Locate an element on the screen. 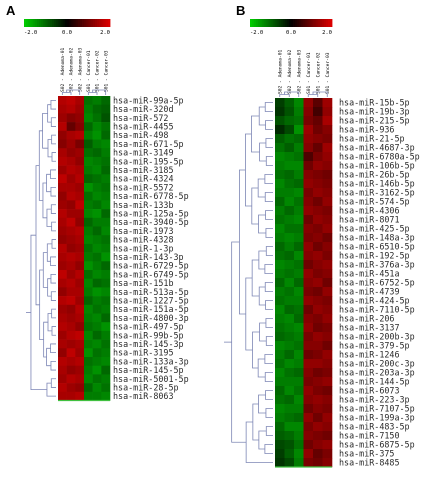 The height and width of the screenshot is (484, 434). panel-b-row-dendrogram is located at coordinates (248, 282).